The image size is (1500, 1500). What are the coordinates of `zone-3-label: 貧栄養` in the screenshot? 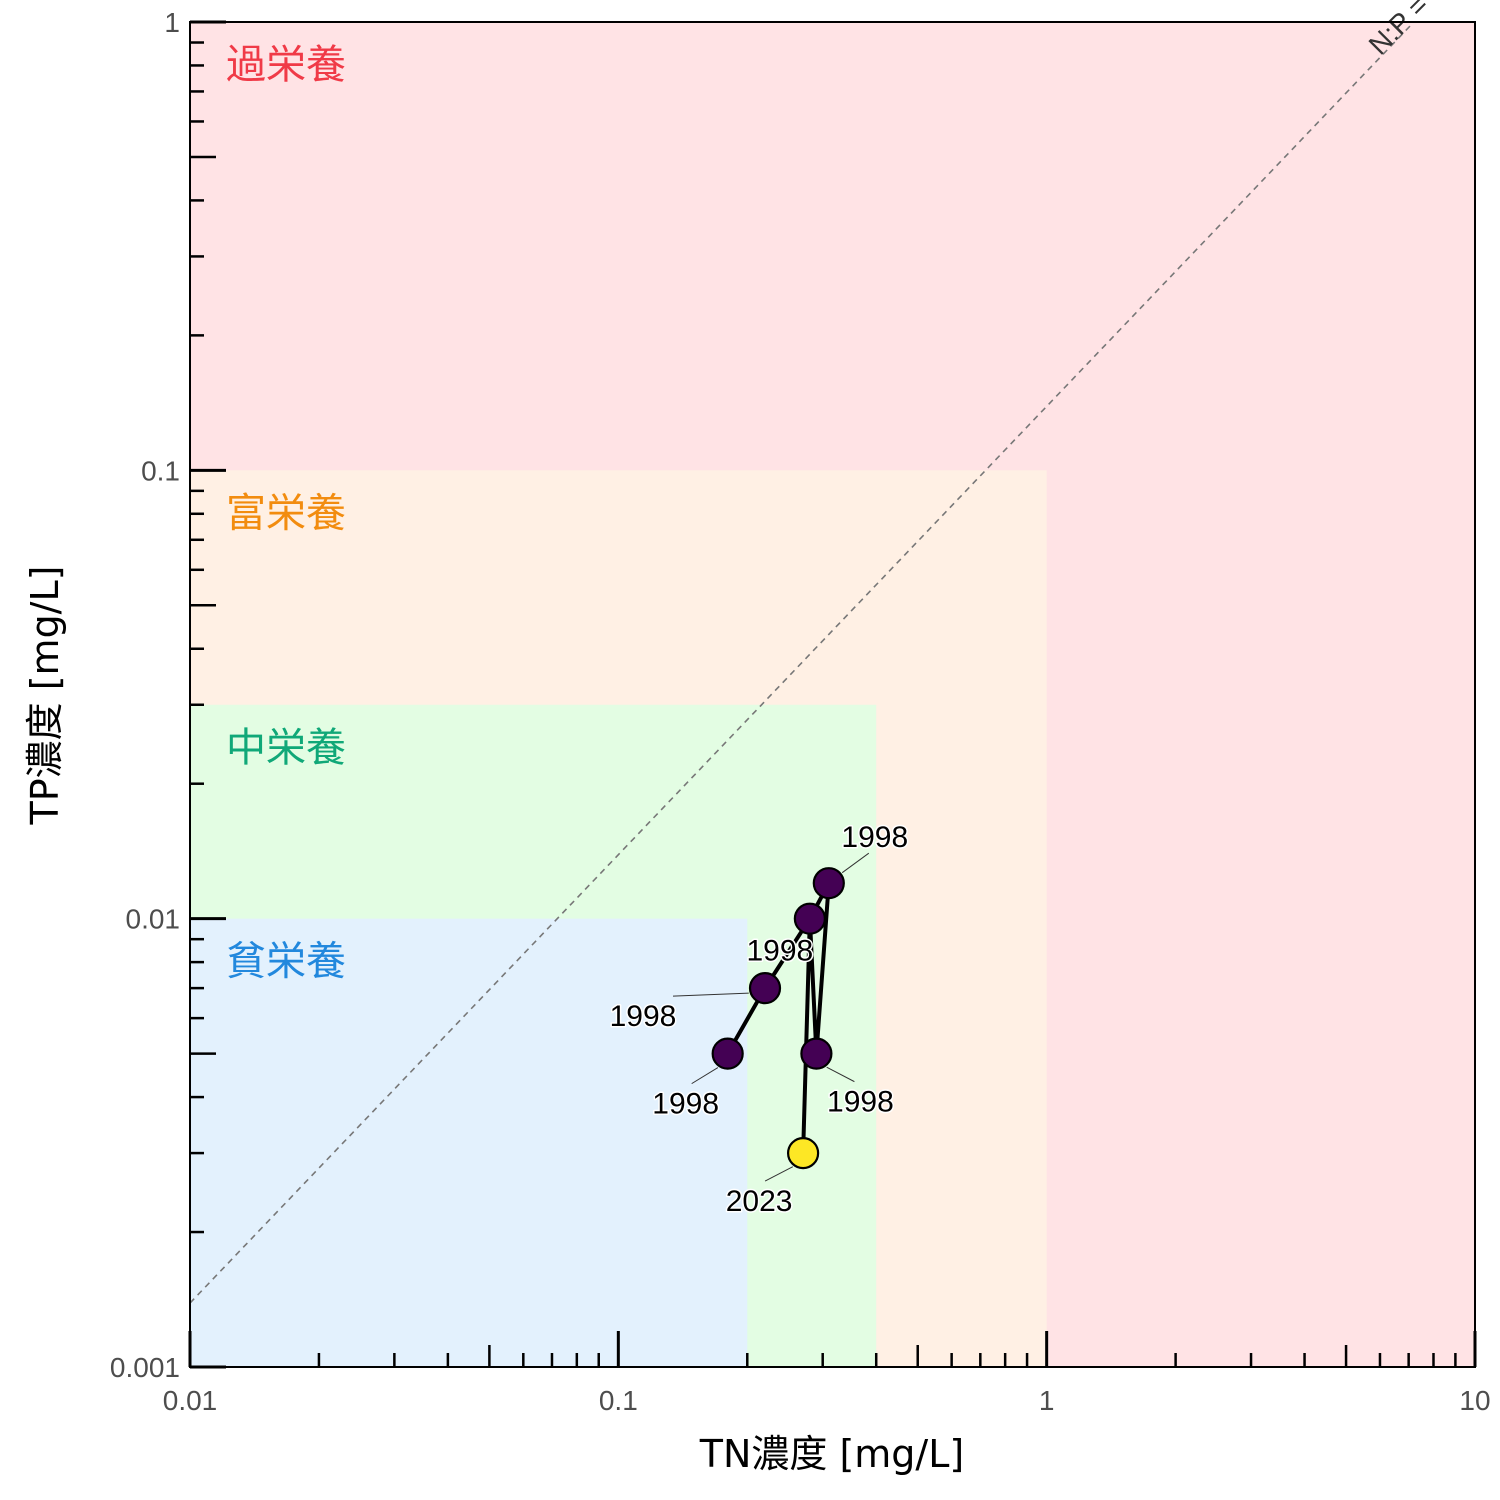 It's located at (286, 962).